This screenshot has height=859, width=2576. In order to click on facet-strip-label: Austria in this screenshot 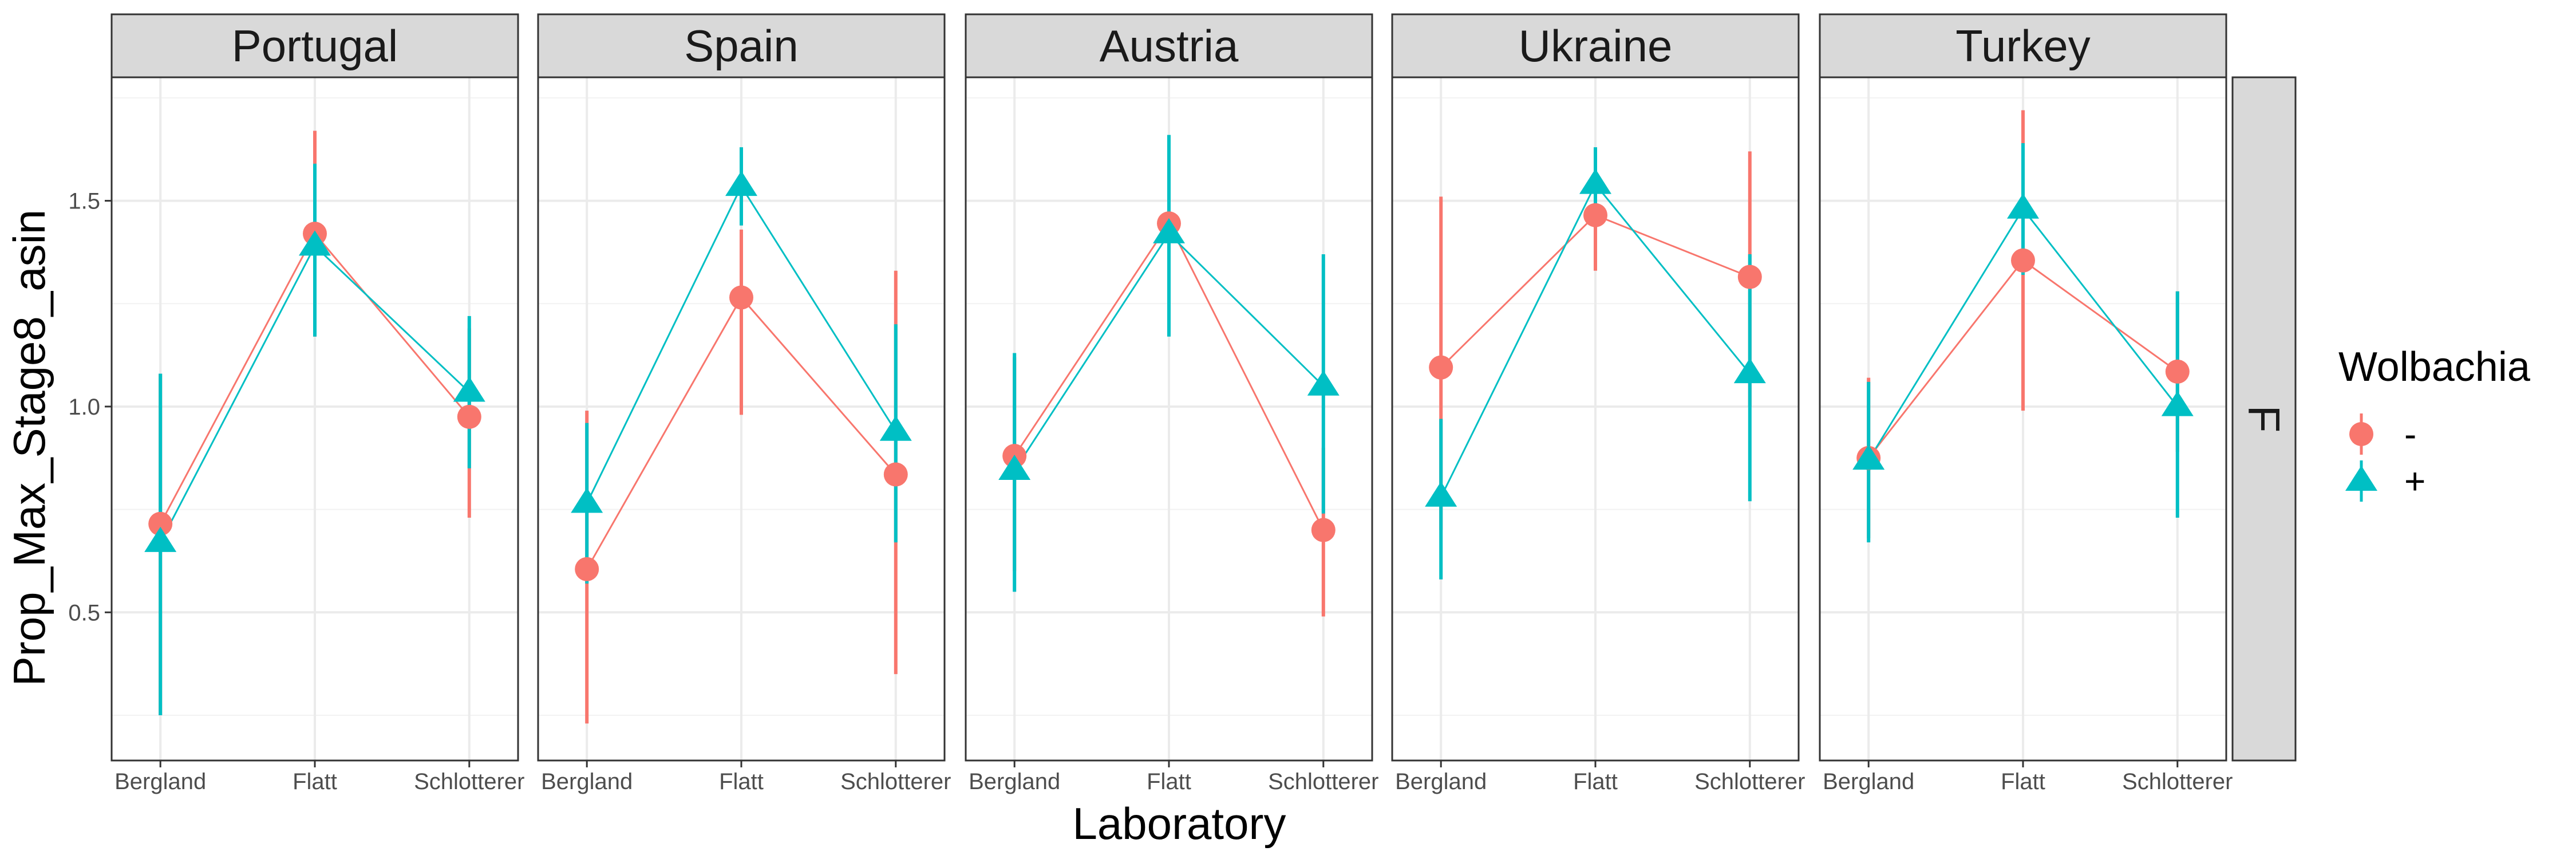, I will do `click(1169, 46)`.